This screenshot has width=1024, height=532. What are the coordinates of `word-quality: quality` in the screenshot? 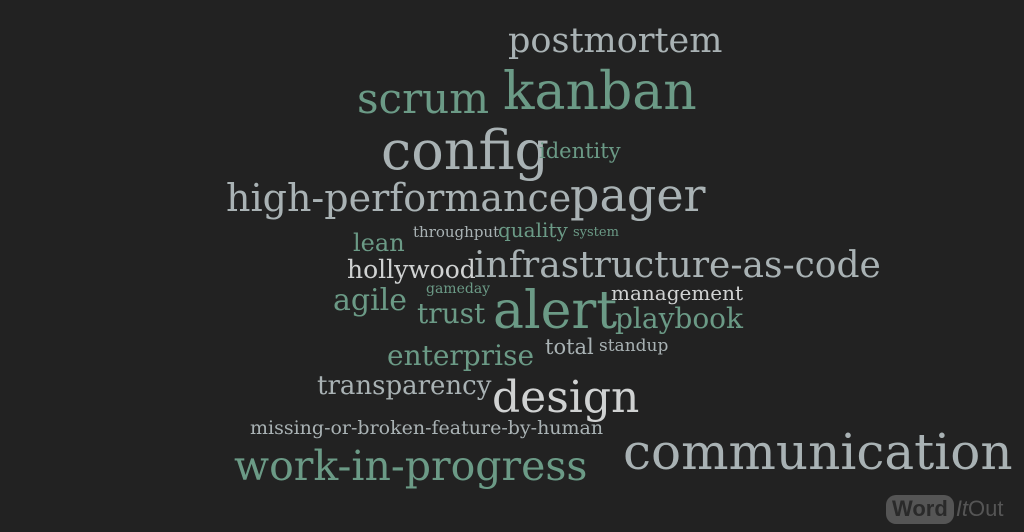 It's located at (533, 230).